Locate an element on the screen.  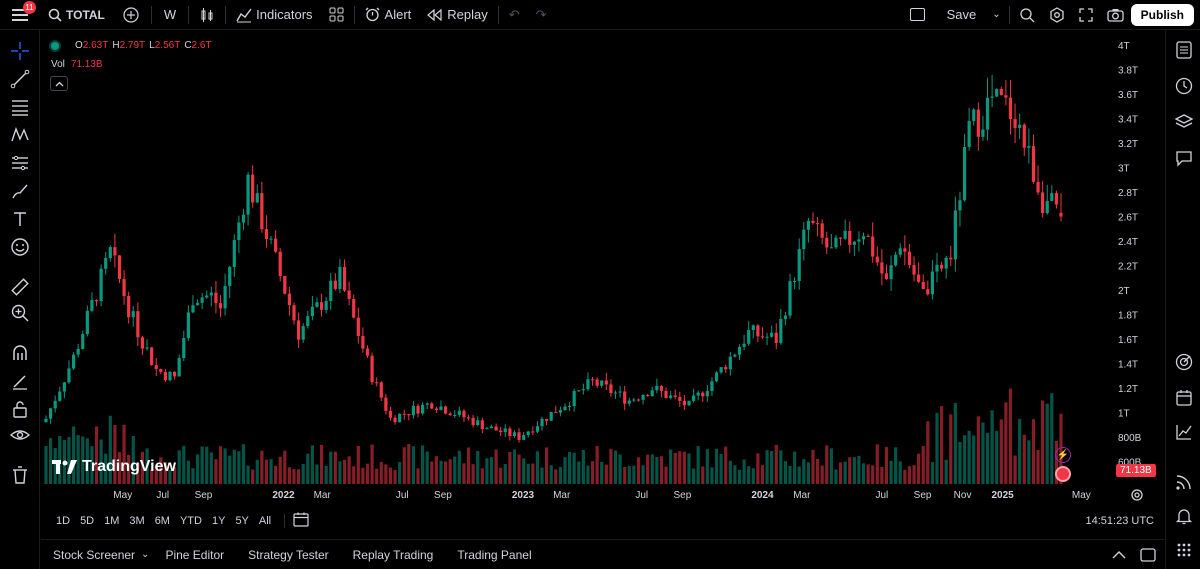
fullscreen-button is located at coordinates (1086, 15).